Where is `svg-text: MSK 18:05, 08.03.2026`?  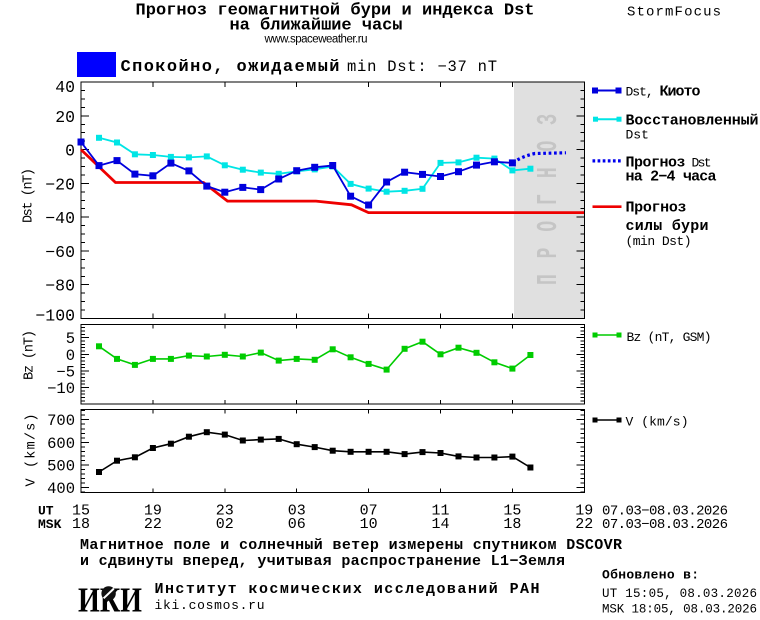
svg-text: MSK 18:05, 08.03.2026 is located at coordinates (679, 610).